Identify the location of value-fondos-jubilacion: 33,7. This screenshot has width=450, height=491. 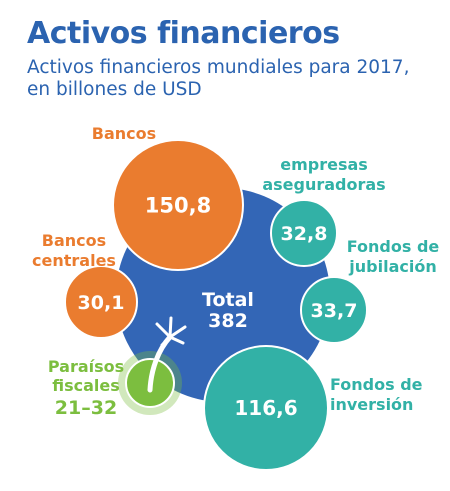
(334, 311).